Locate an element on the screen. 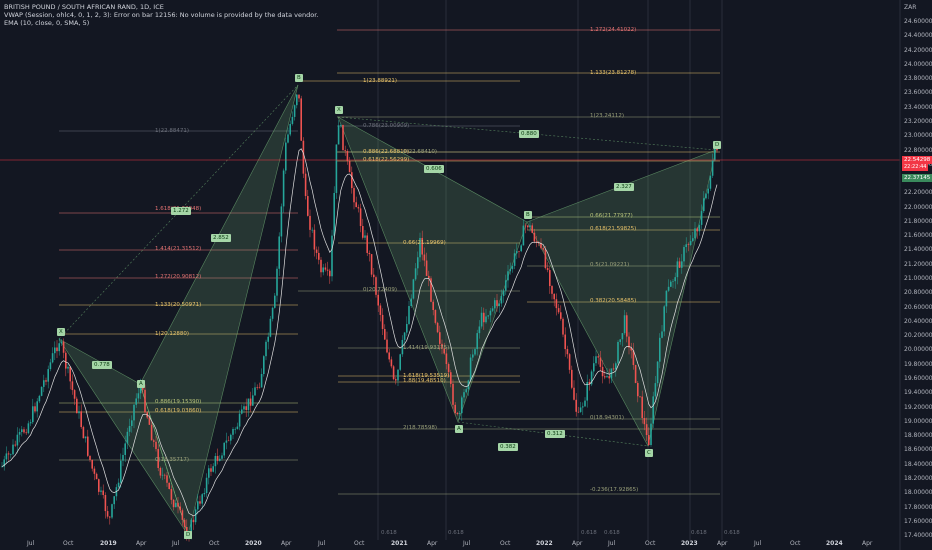 The height and width of the screenshot is (550, 932). fib-label-right: 0.618(21.59825) is located at coordinates (613, 229).